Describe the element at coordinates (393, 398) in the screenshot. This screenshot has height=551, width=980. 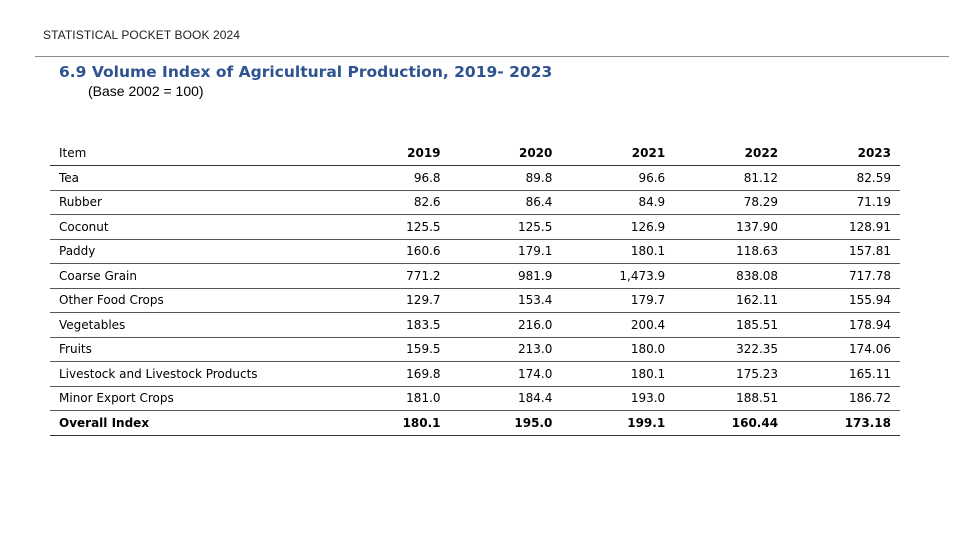
I see `cell-value: 181.0` at that location.